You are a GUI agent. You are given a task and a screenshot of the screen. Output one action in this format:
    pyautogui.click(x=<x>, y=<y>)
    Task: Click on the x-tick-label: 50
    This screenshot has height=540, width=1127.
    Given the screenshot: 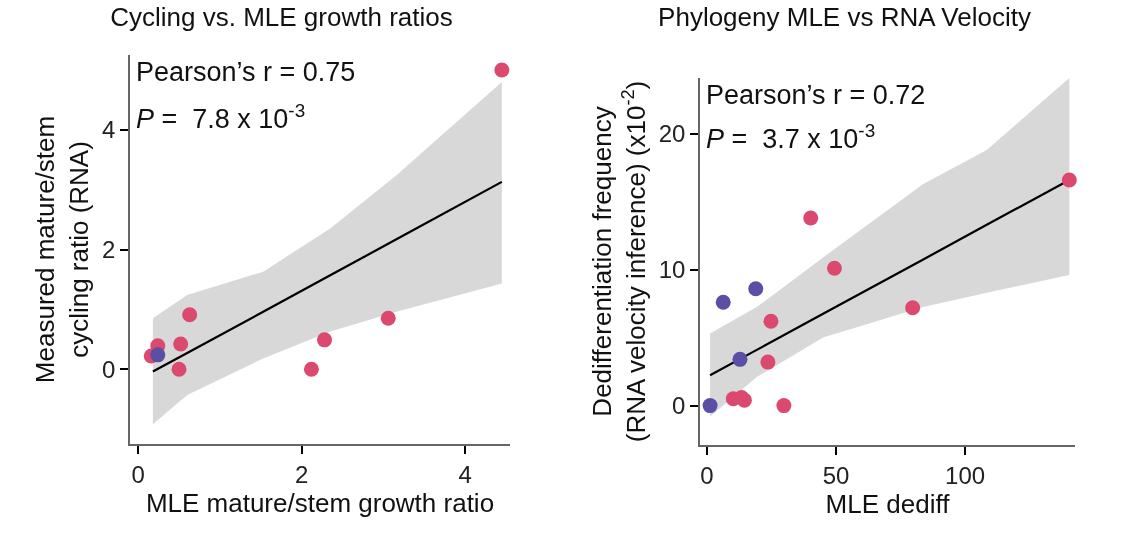 What is the action you would take?
    pyautogui.click(x=836, y=475)
    